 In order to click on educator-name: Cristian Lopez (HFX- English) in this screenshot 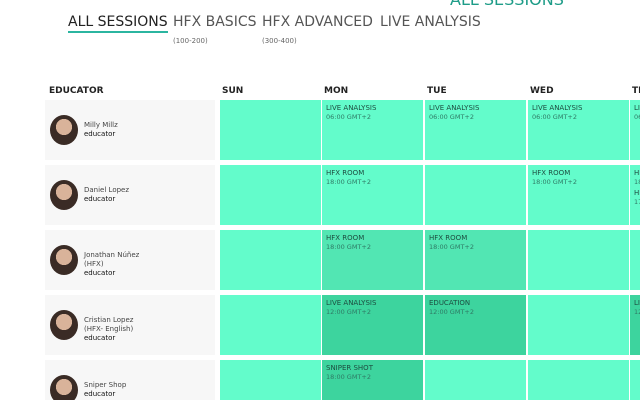, I will do `click(109, 324)`.